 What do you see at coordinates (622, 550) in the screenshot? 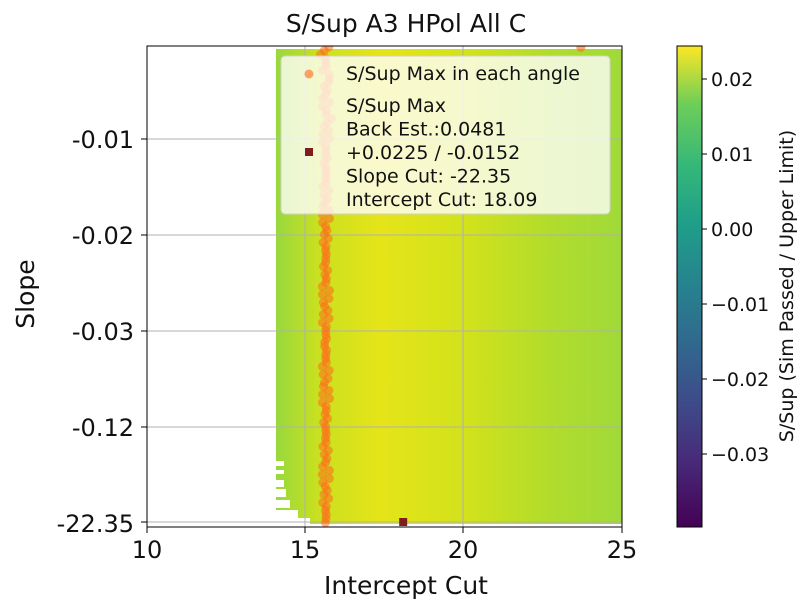
I see `x-tick-label: 25` at bounding box center [622, 550].